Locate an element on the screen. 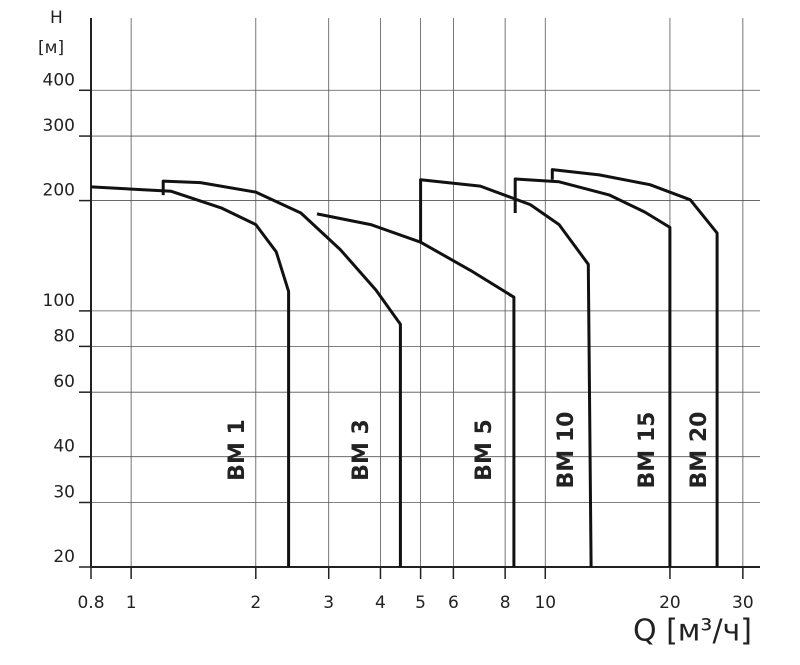 Image resolution: width=800 pixels, height=665 pixels. x-tick-label: 3 is located at coordinates (328, 603).